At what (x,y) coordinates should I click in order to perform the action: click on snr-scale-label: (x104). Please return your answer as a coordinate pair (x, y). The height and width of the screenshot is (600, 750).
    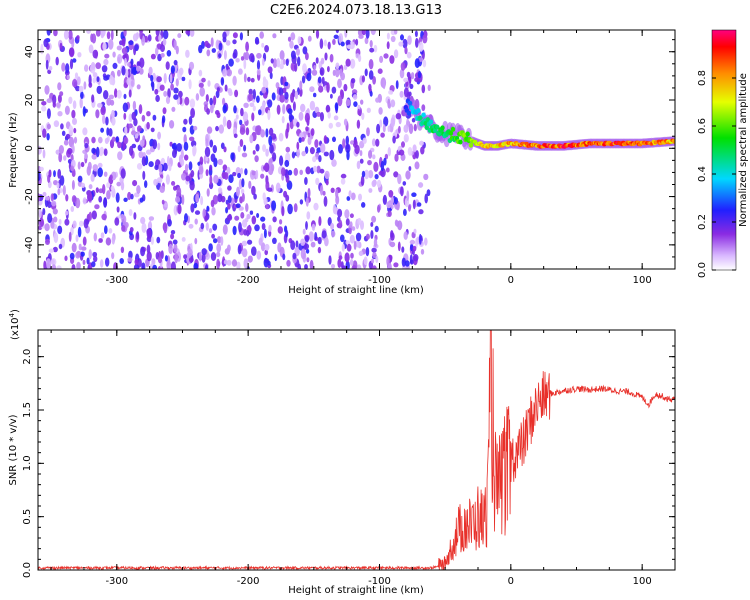
    Looking at the image, I should click on (14, 324).